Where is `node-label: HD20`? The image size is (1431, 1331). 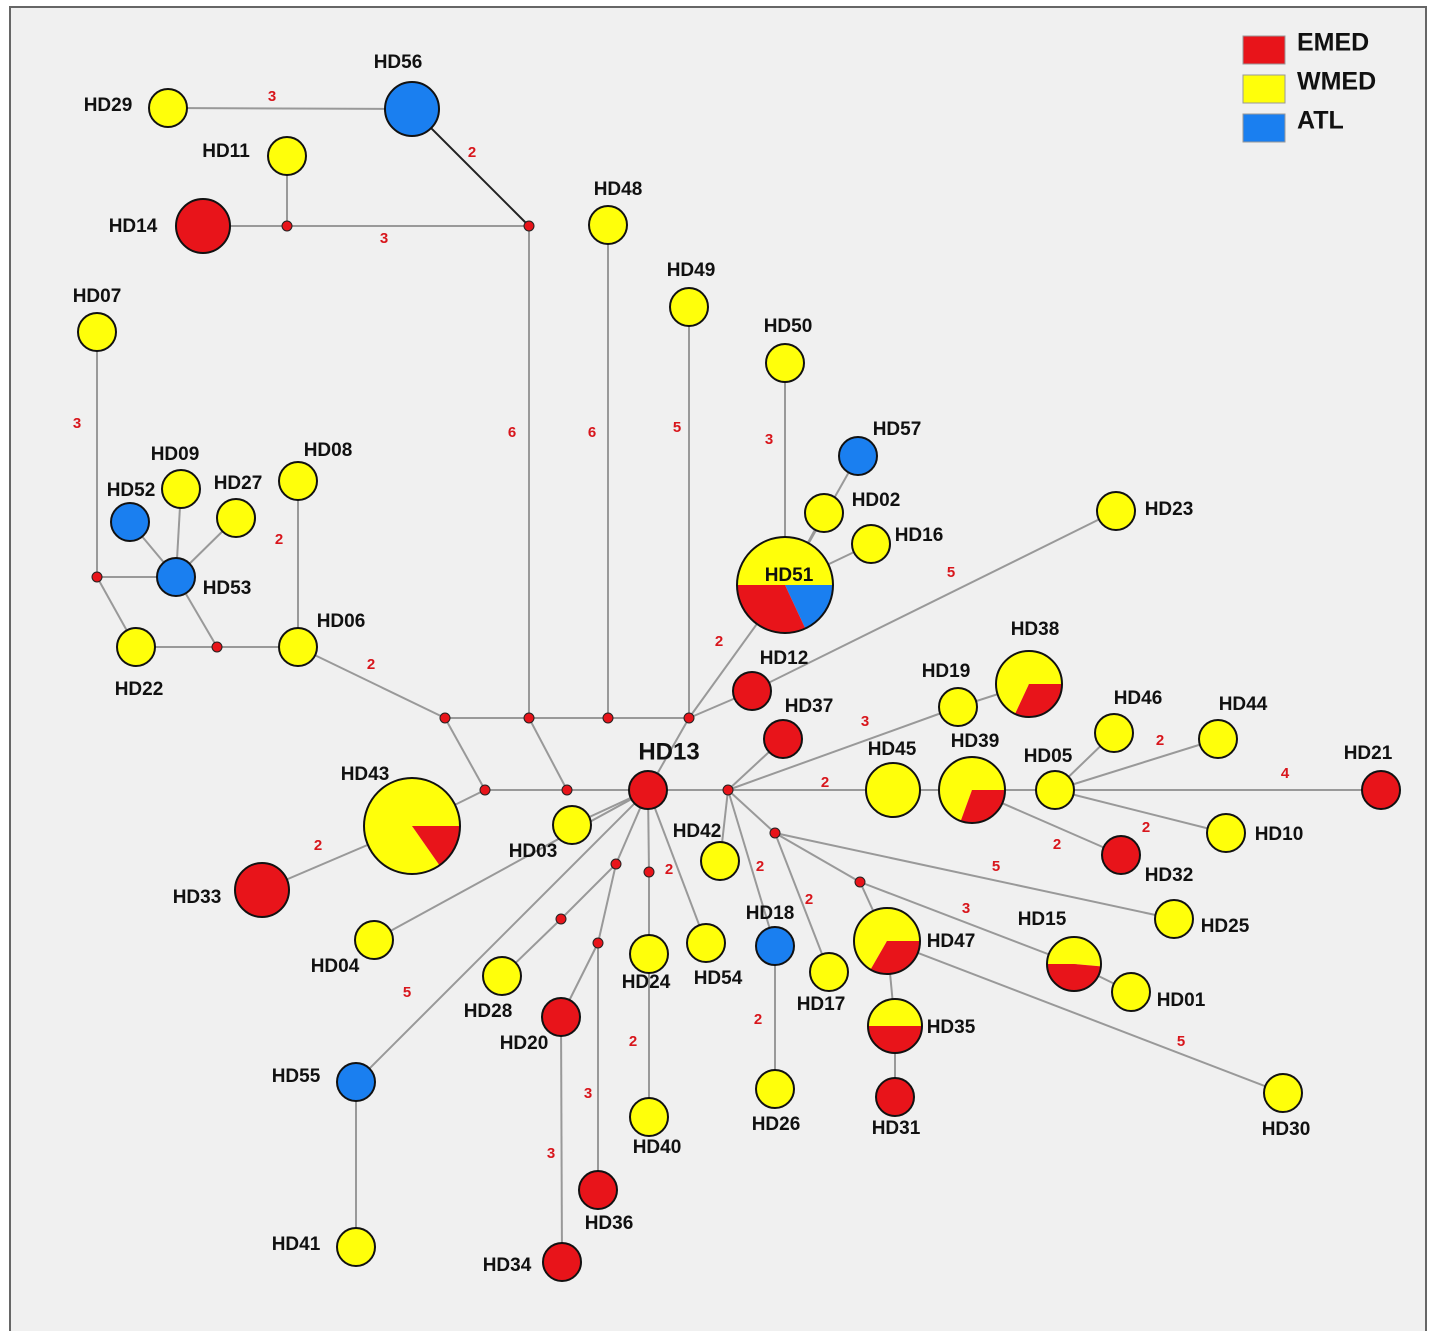
node-label: HD20 is located at coordinates (524, 1043).